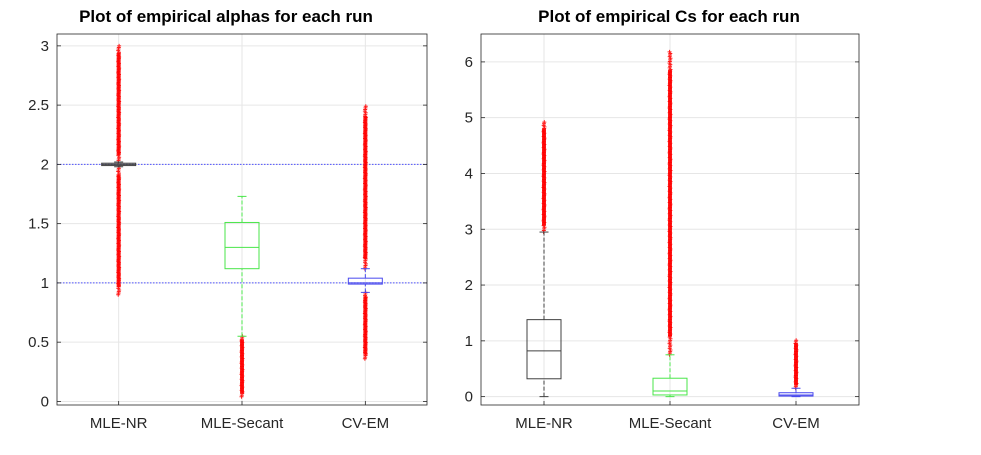 This screenshot has width=981, height=455. I want to click on cs-box-mle-nr, so click(544, 259).